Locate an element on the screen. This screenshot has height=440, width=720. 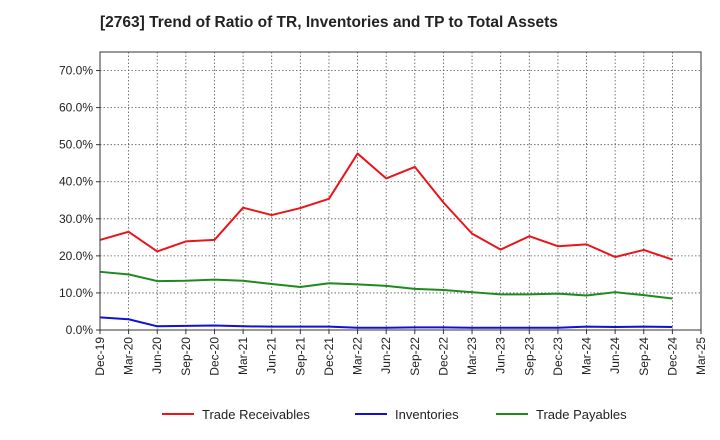
x-tick-label: Dec-23 is located at coordinates (558, 356).